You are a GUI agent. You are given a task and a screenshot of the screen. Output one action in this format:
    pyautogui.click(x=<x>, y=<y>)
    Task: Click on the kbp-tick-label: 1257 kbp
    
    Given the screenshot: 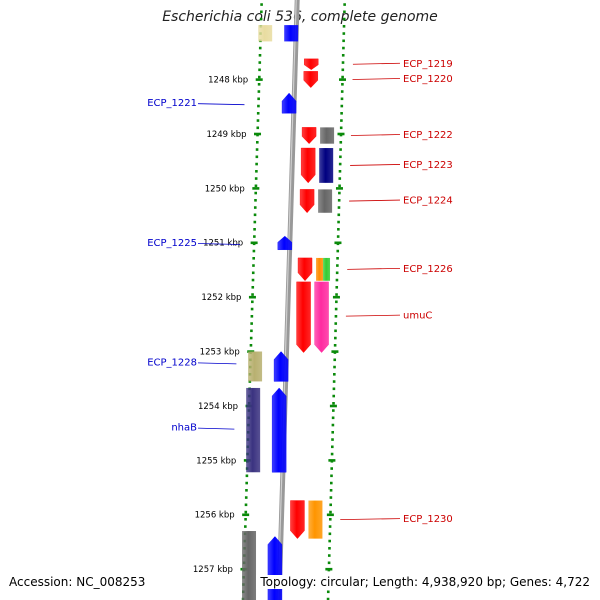 What is the action you would take?
    pyautogui.click(x=213, y=570)
    